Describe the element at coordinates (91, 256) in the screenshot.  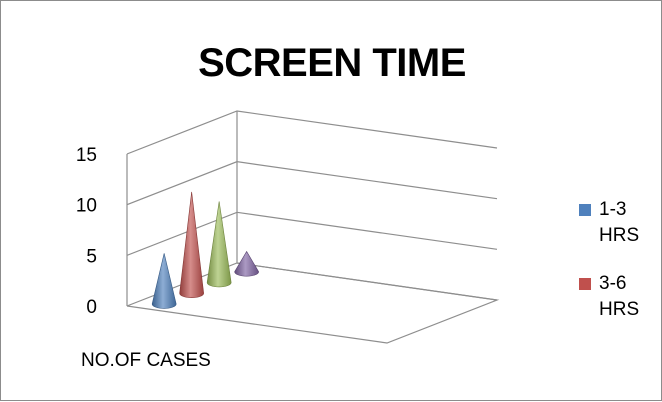
I see `y-tick-label: 5` at that location.